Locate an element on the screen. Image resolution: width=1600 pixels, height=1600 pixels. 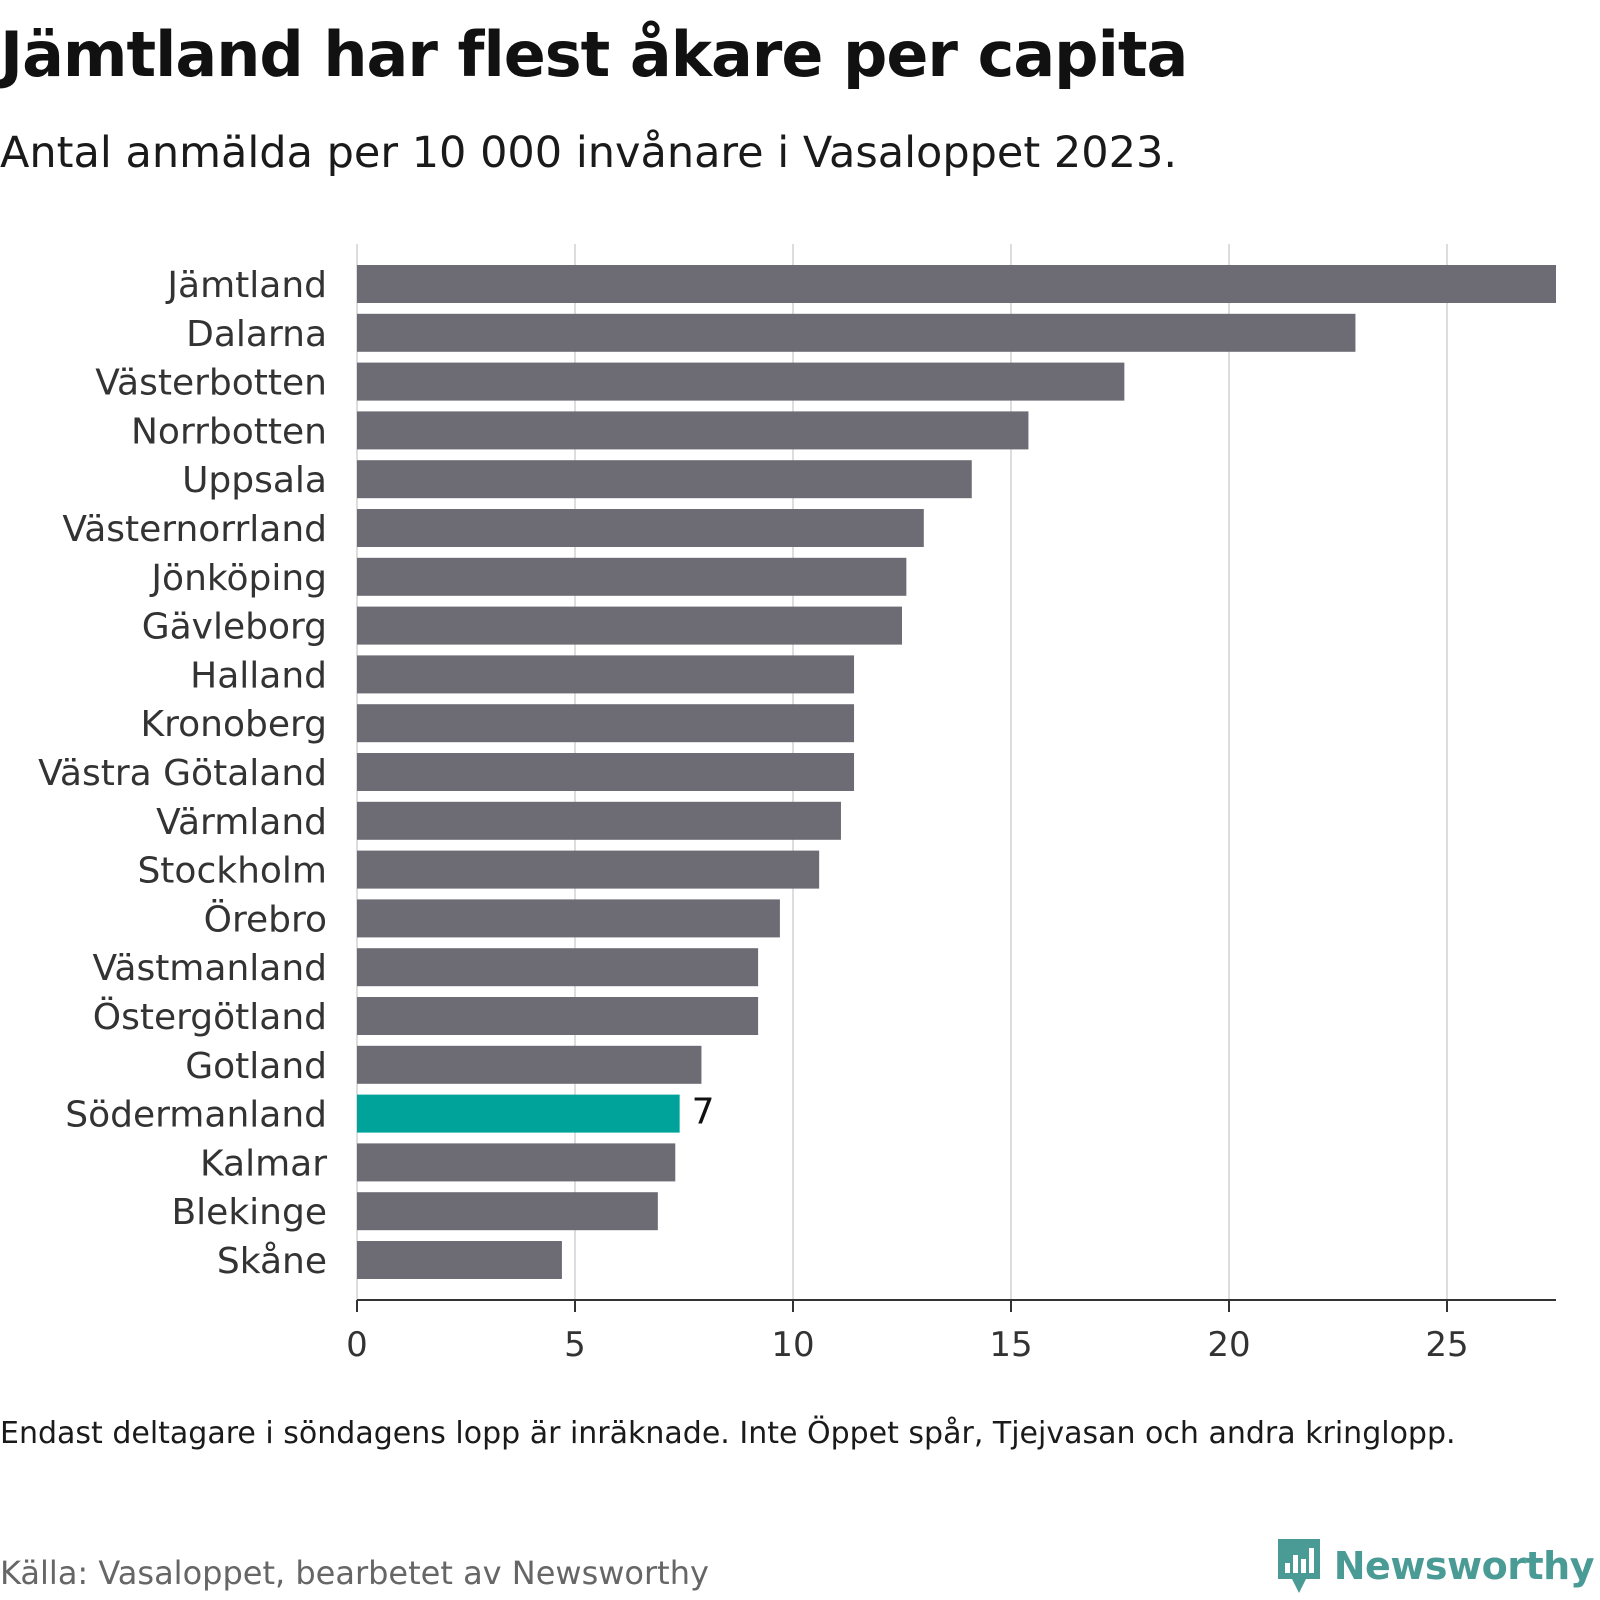
category-label: Värmland is located at coordinates (241, 822).